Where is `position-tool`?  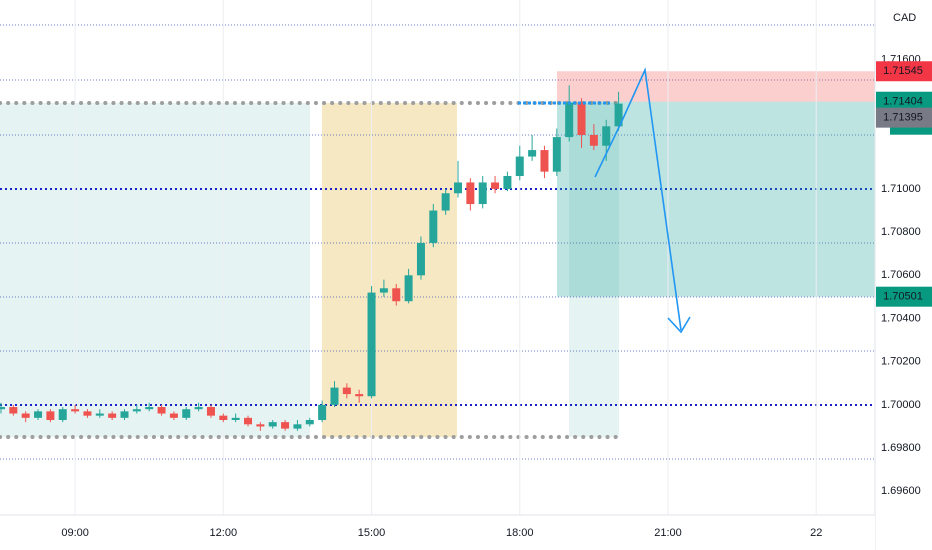
position-tool is located at coordinates (716, 184).